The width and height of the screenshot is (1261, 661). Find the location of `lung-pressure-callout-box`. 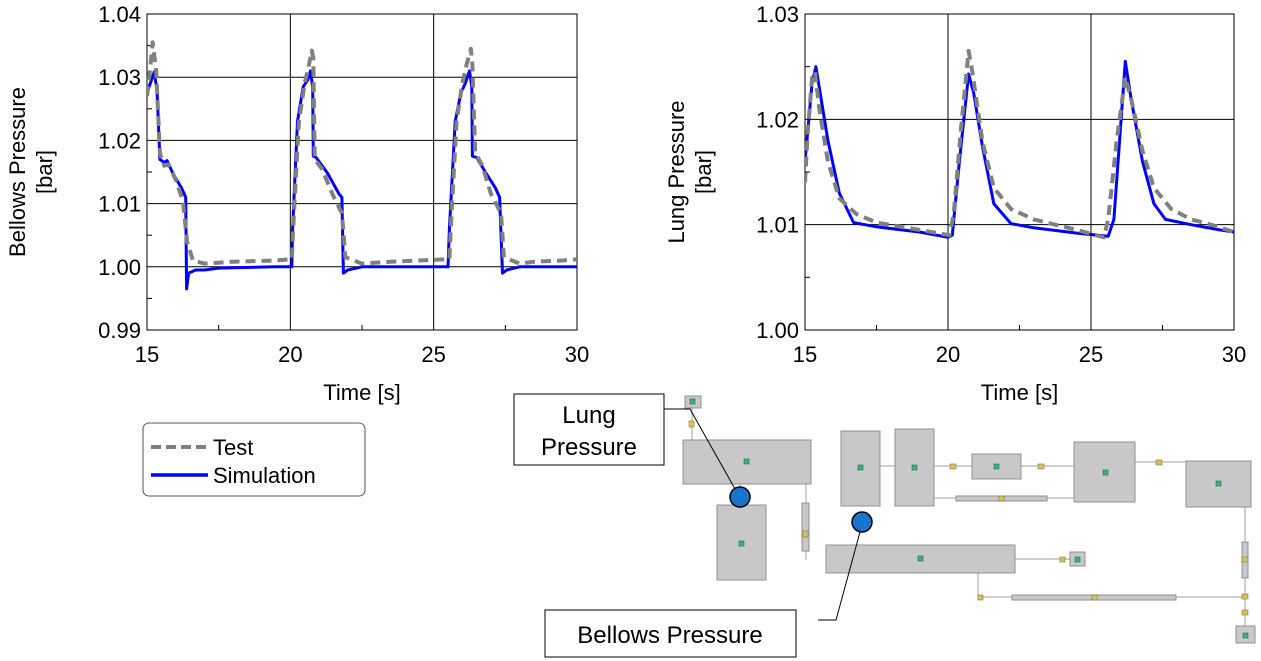

lung-pressure-callout-box is located at coordinates (589, 429).